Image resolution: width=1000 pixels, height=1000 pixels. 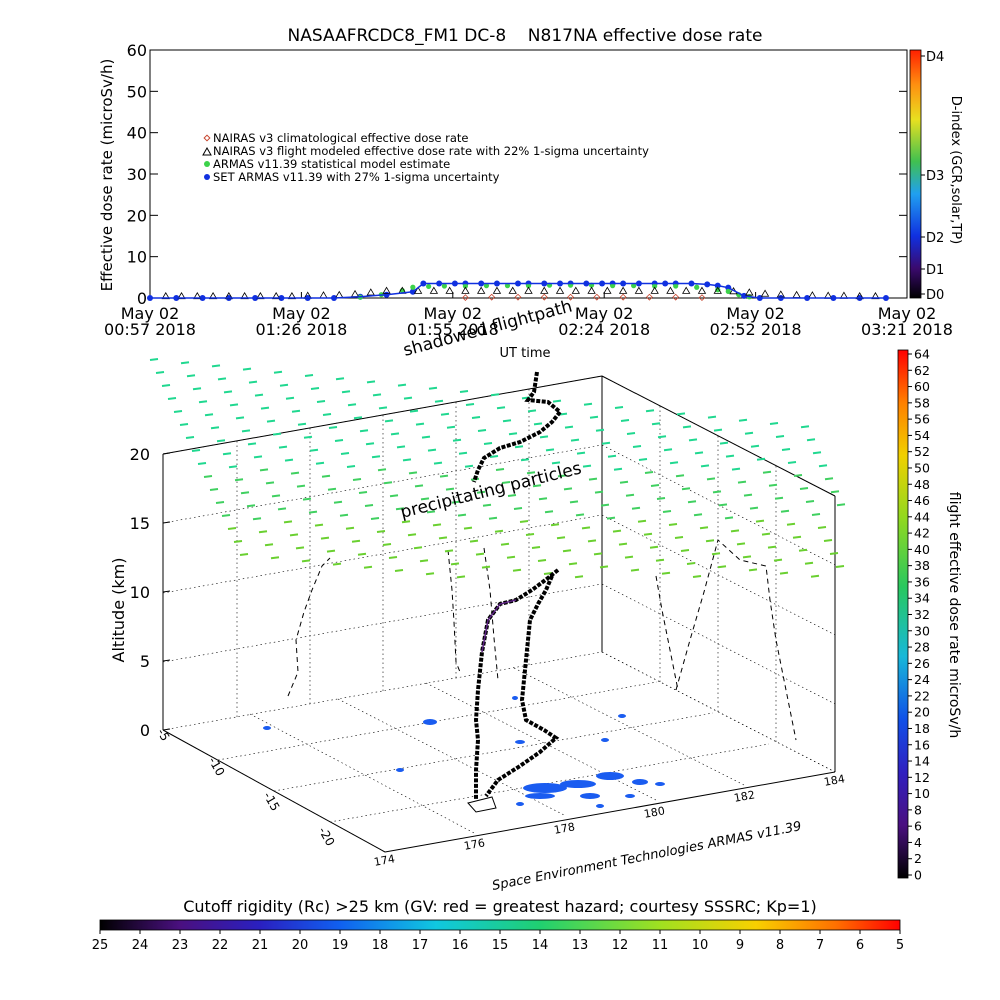 I want to click on flight-path, so click(x=517, y=585).